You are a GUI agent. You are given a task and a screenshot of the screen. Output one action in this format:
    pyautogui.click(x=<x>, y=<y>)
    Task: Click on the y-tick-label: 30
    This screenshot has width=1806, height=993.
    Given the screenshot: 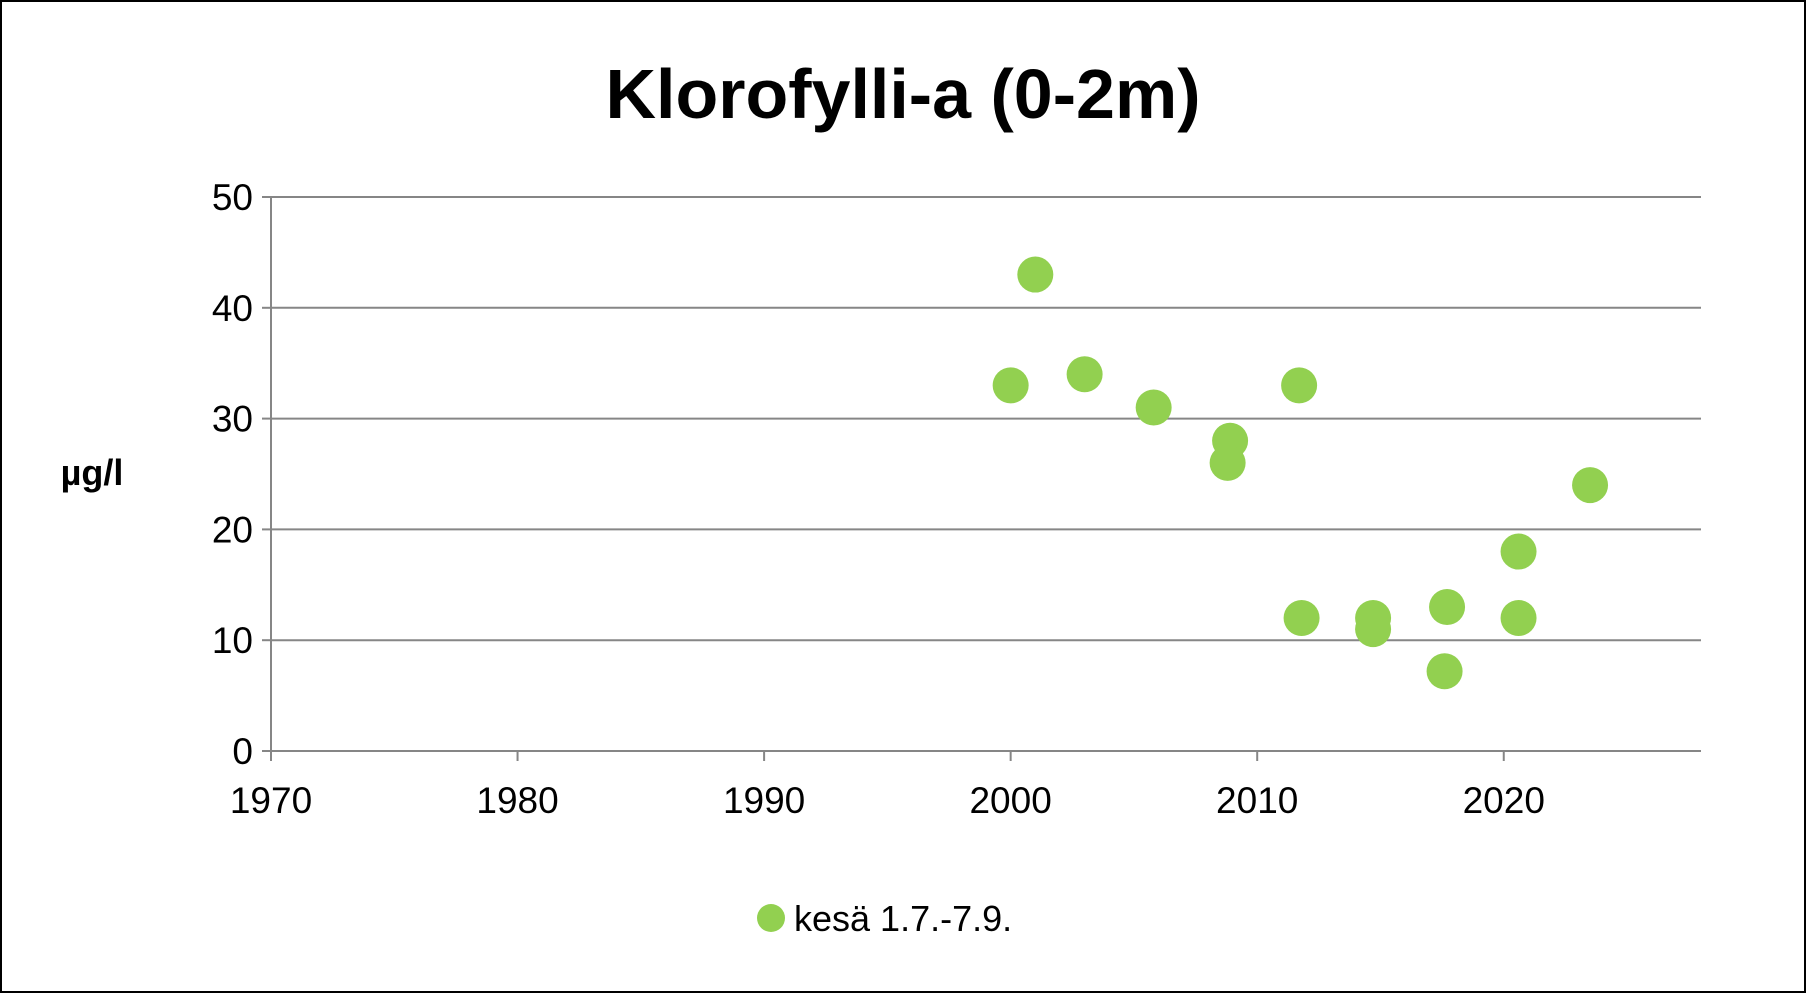 What is the action you would take?
    pyautogui.click(x=232, y=419)
    